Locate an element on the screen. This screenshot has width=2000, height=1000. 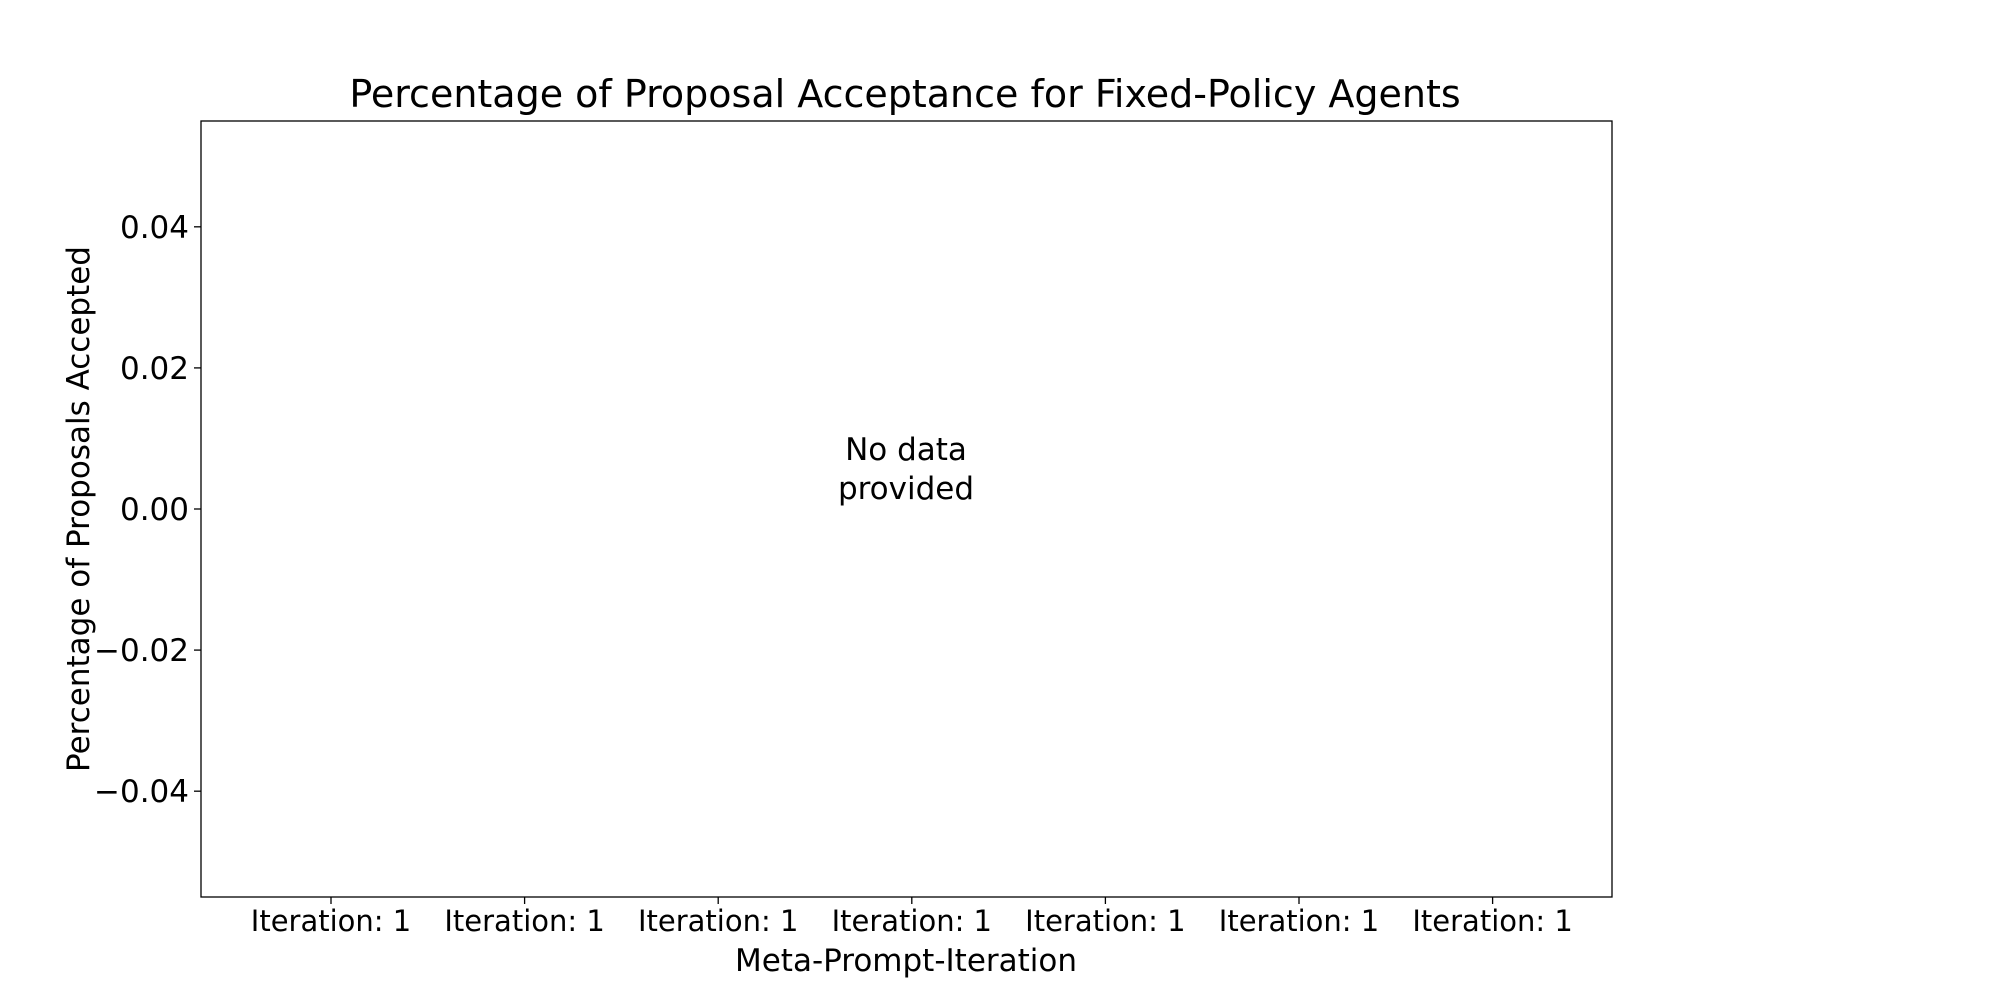
no-data-annotation-line-2: provided is located at coordinates (906, 489).